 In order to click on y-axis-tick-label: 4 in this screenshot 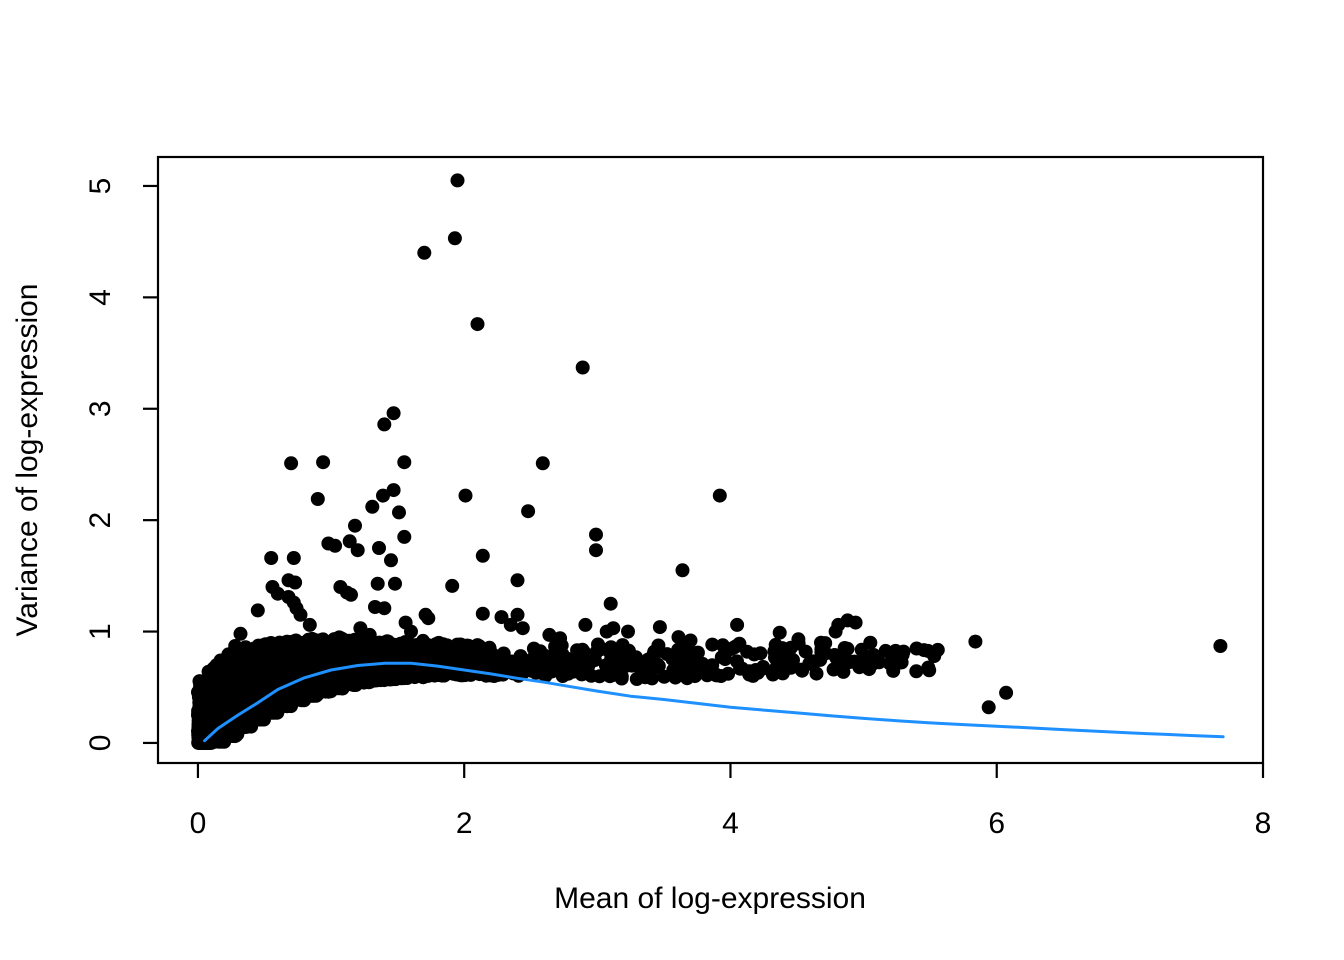, I will do `click(100, 297)`.